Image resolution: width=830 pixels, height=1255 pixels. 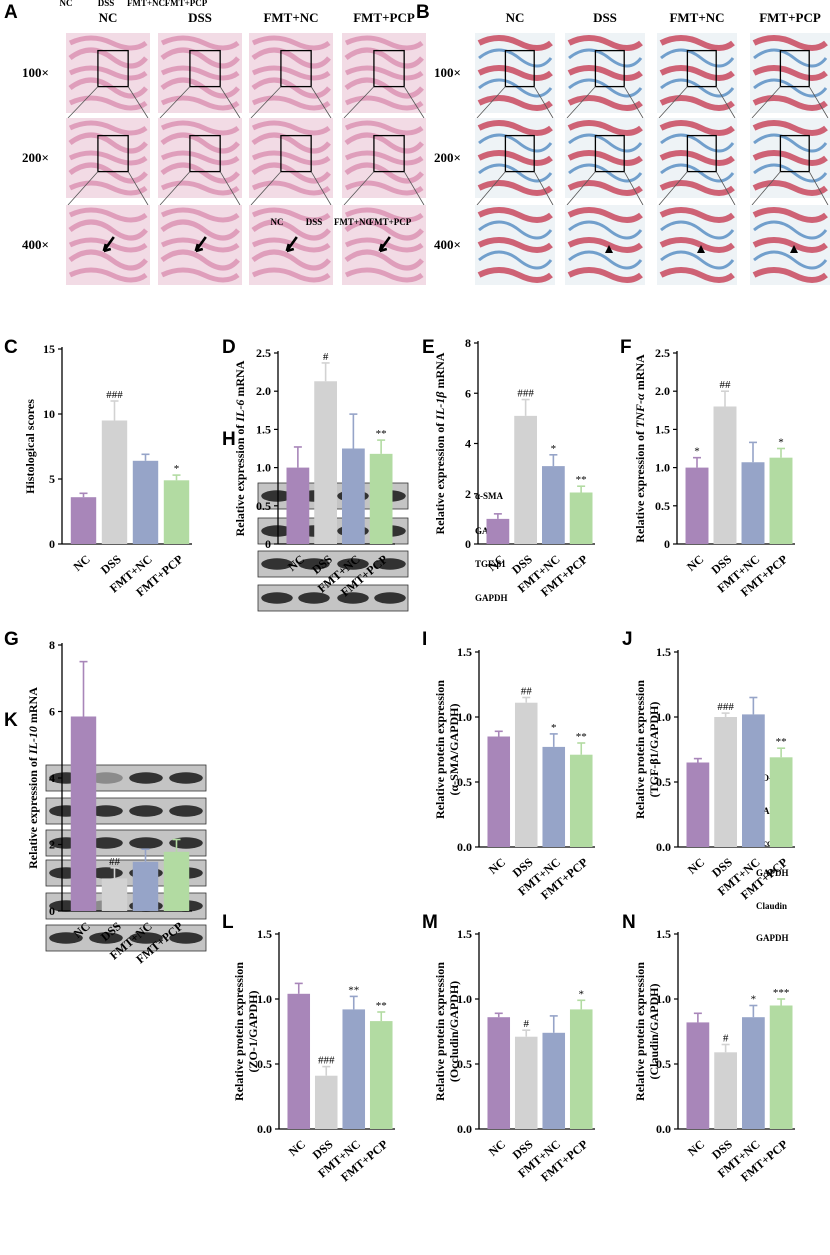 What do you see at coordinates (790, 162) in the screenshot?
I see `micrograph-B-r1-c3` at bounding box center [790, 162].